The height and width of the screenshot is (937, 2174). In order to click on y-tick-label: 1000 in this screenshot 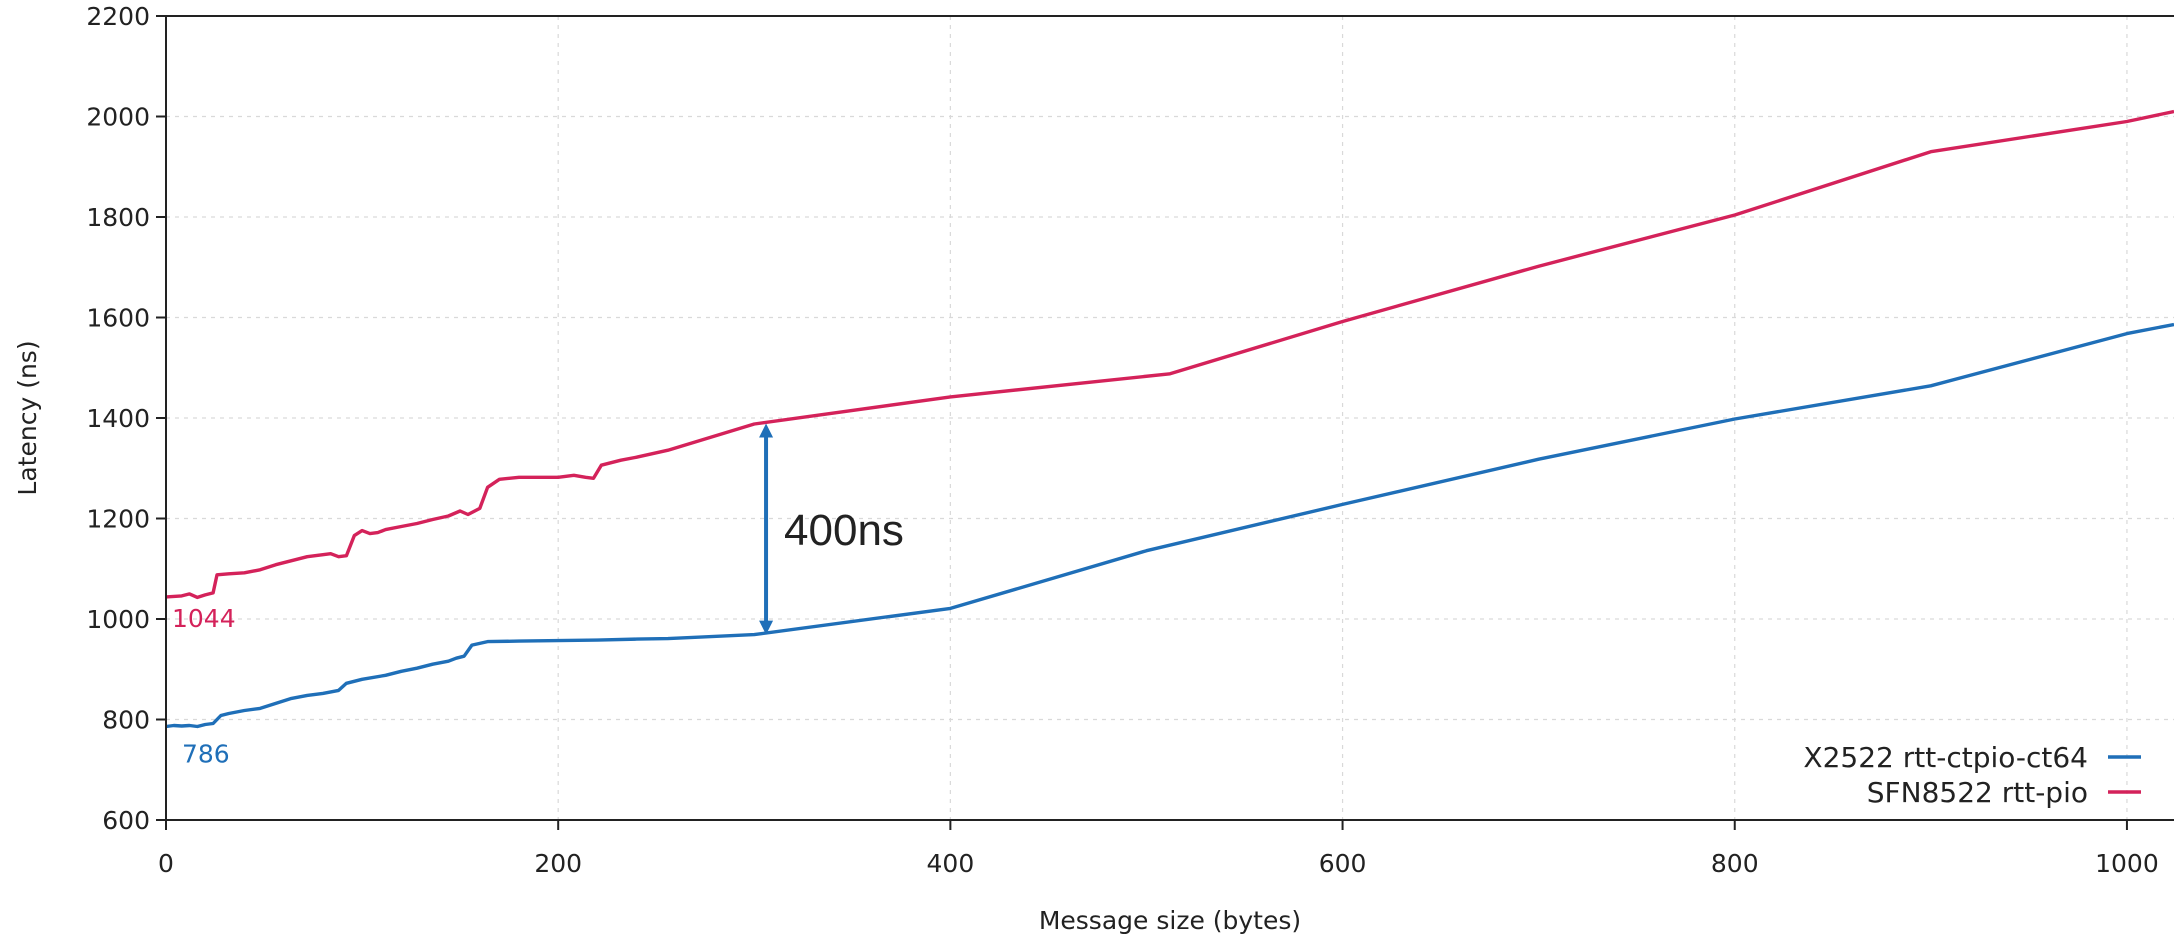, I will do `click(118, 619)`.